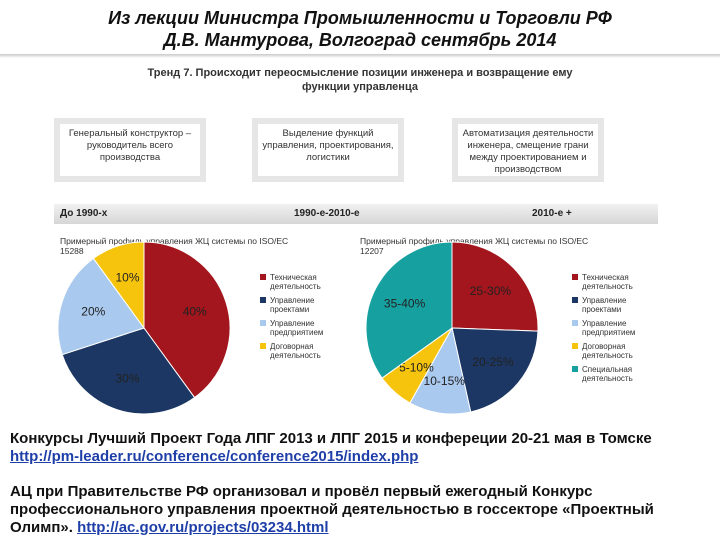 The image size is (720, 540). I want to click on trend-title-line-2: функции управленца, so click(360, 87).